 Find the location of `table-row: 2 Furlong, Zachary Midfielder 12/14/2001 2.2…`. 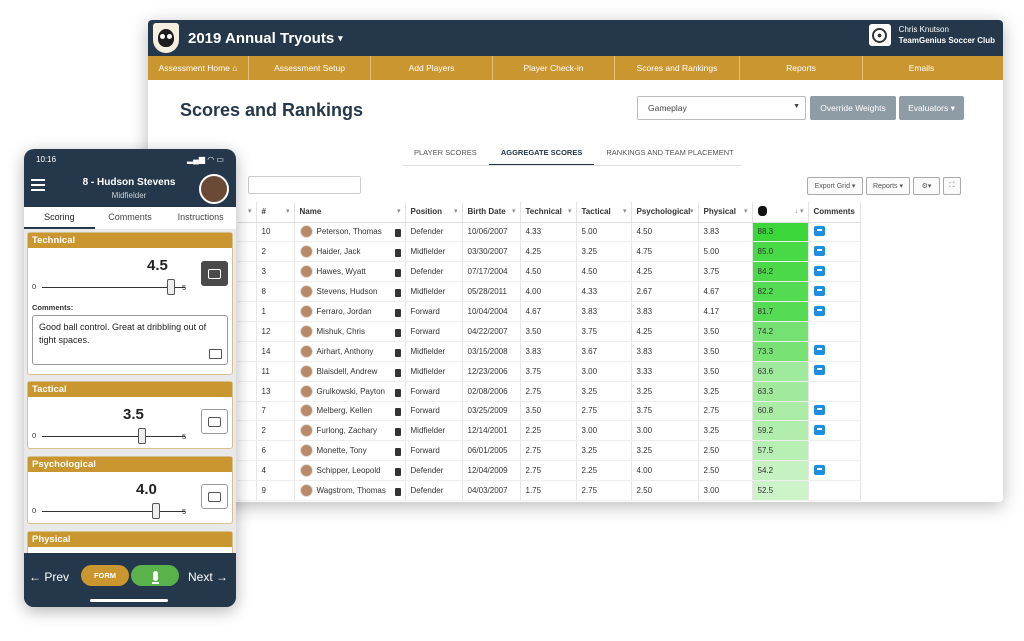

table-row: 2 Furlong, Zachary Midfielder 12/14/2001 2.2… is located at coordinates (549, 431).